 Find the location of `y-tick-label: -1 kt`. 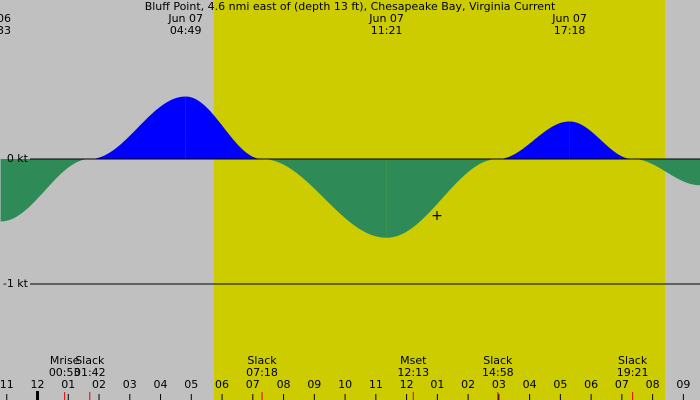

y-tick-label: -1 kt is located at coordinates (16, 283).